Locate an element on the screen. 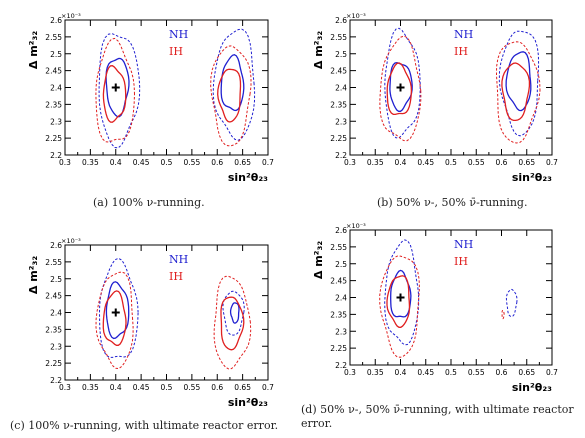  caption-b: (b) 50% ν-, 50% ν̄-running. is located at coordinates (452, 202).